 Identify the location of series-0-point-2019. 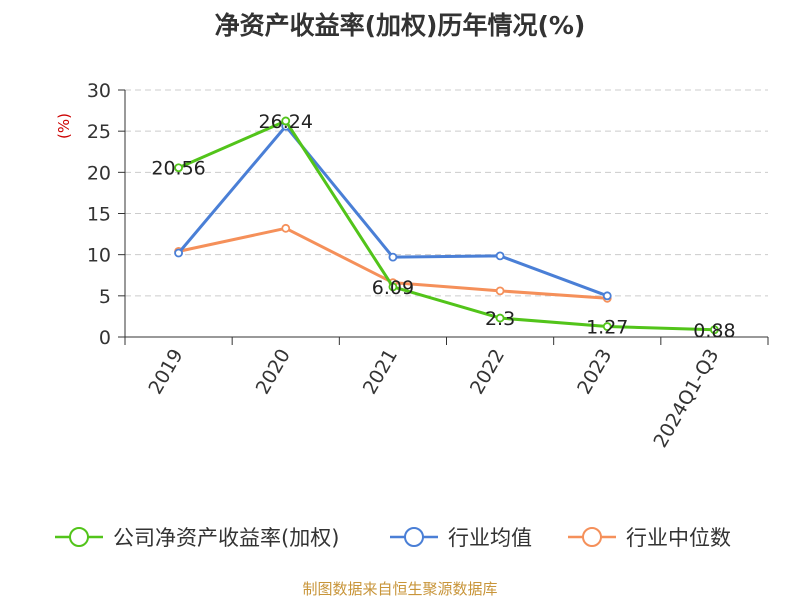
(178, 168).